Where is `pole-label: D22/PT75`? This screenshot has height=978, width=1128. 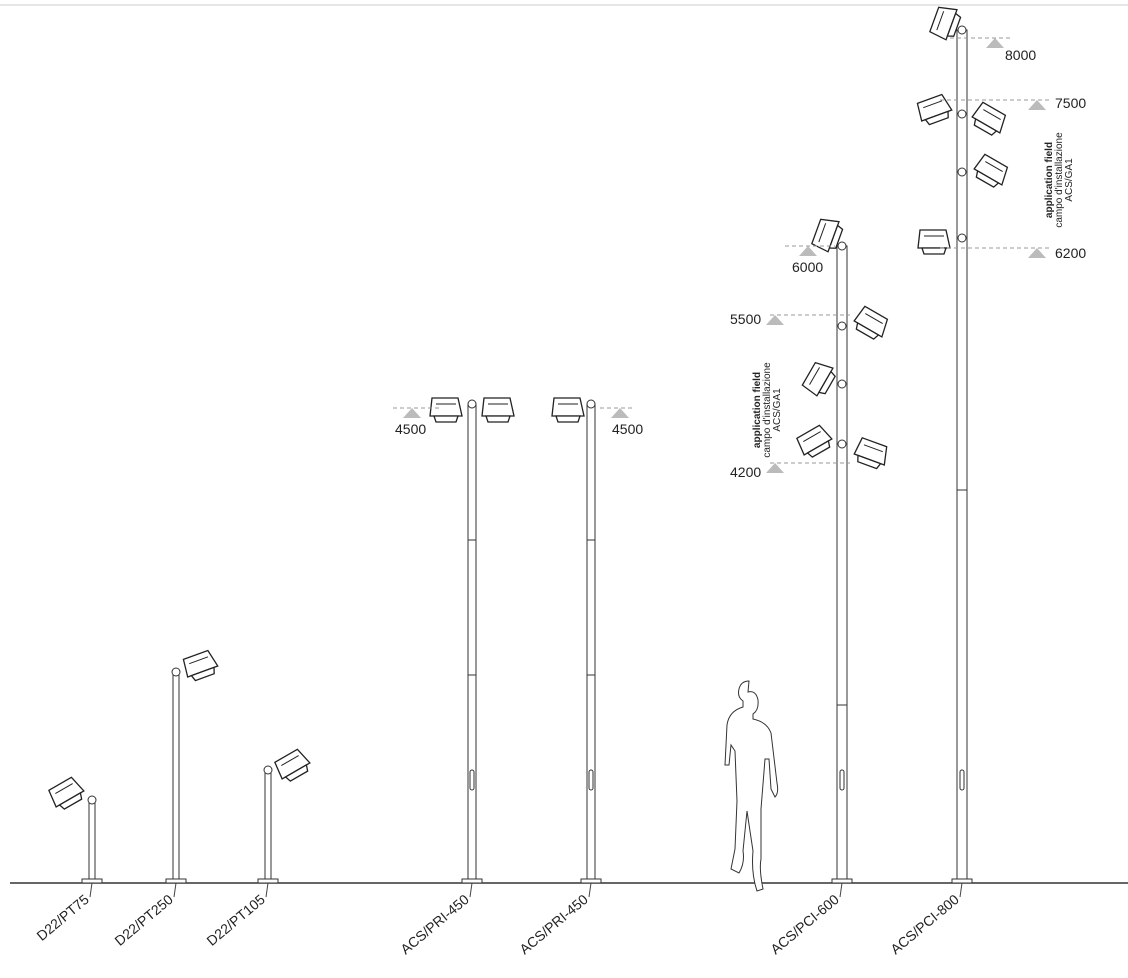
pole-label: D22/PT75 is located at coordinates (62, 917).